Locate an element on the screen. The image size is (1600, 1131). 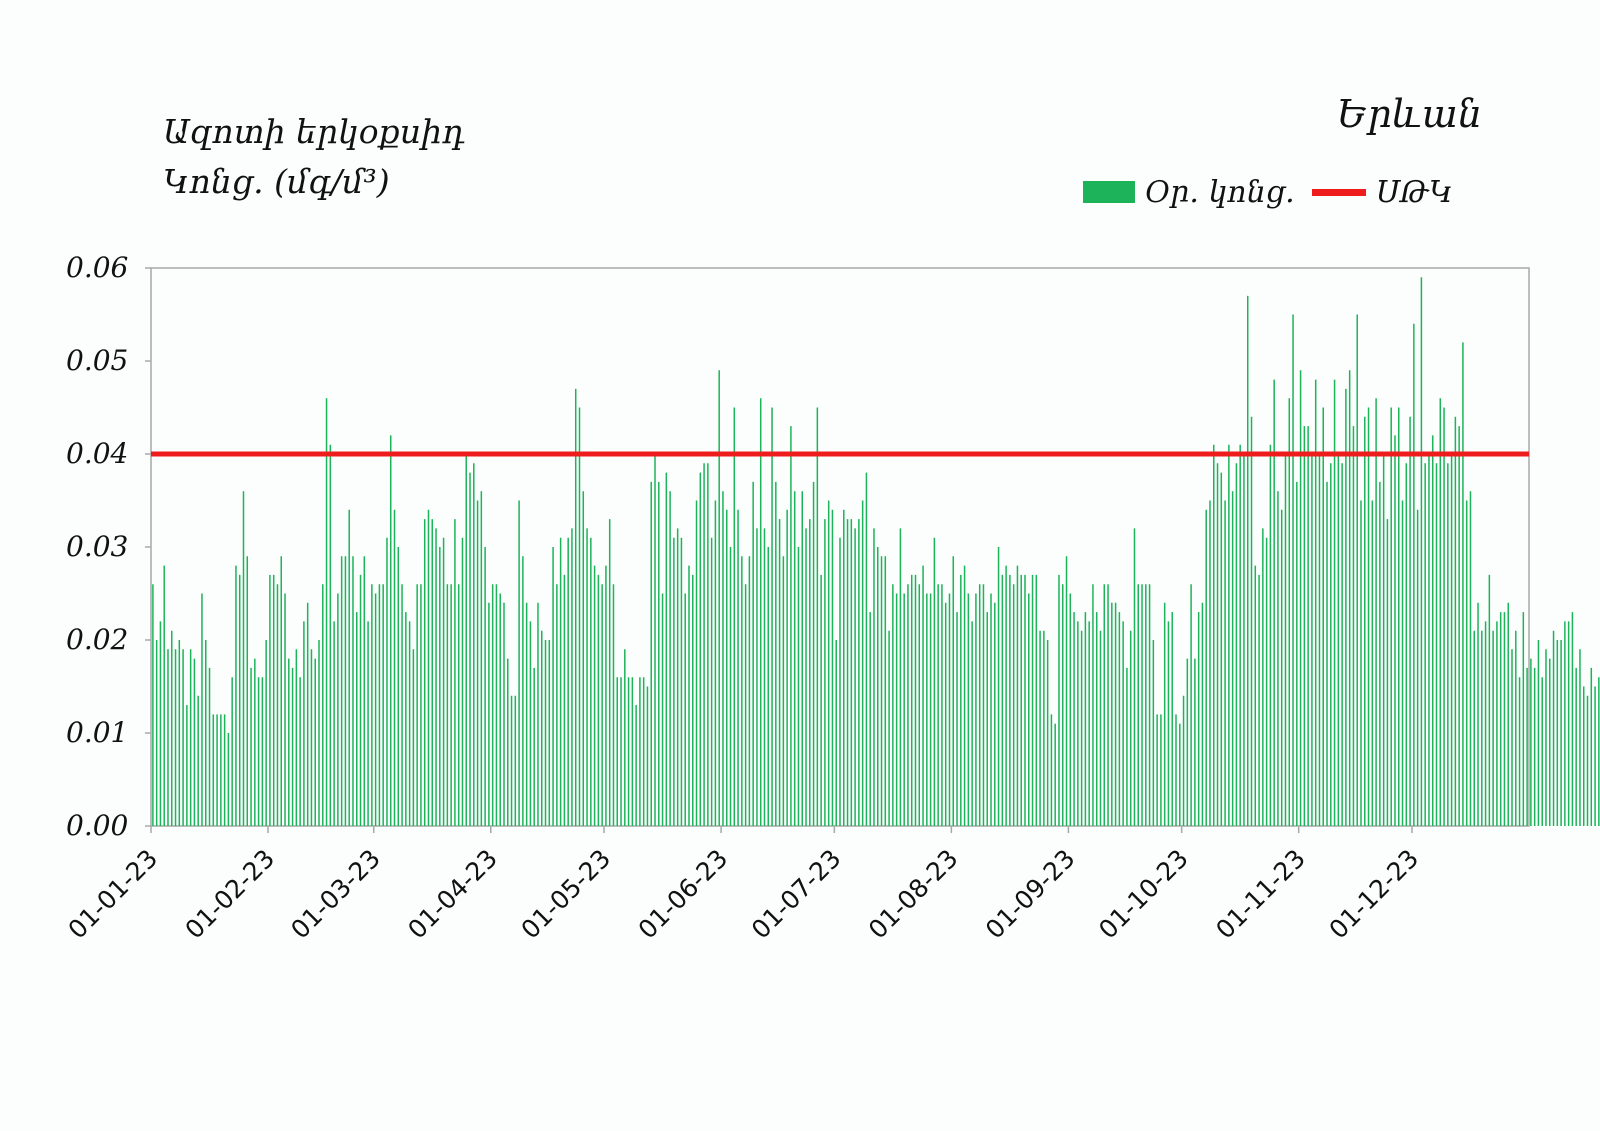
x-tick-label: 01-09-23 is located at coordinates (1030, 894).